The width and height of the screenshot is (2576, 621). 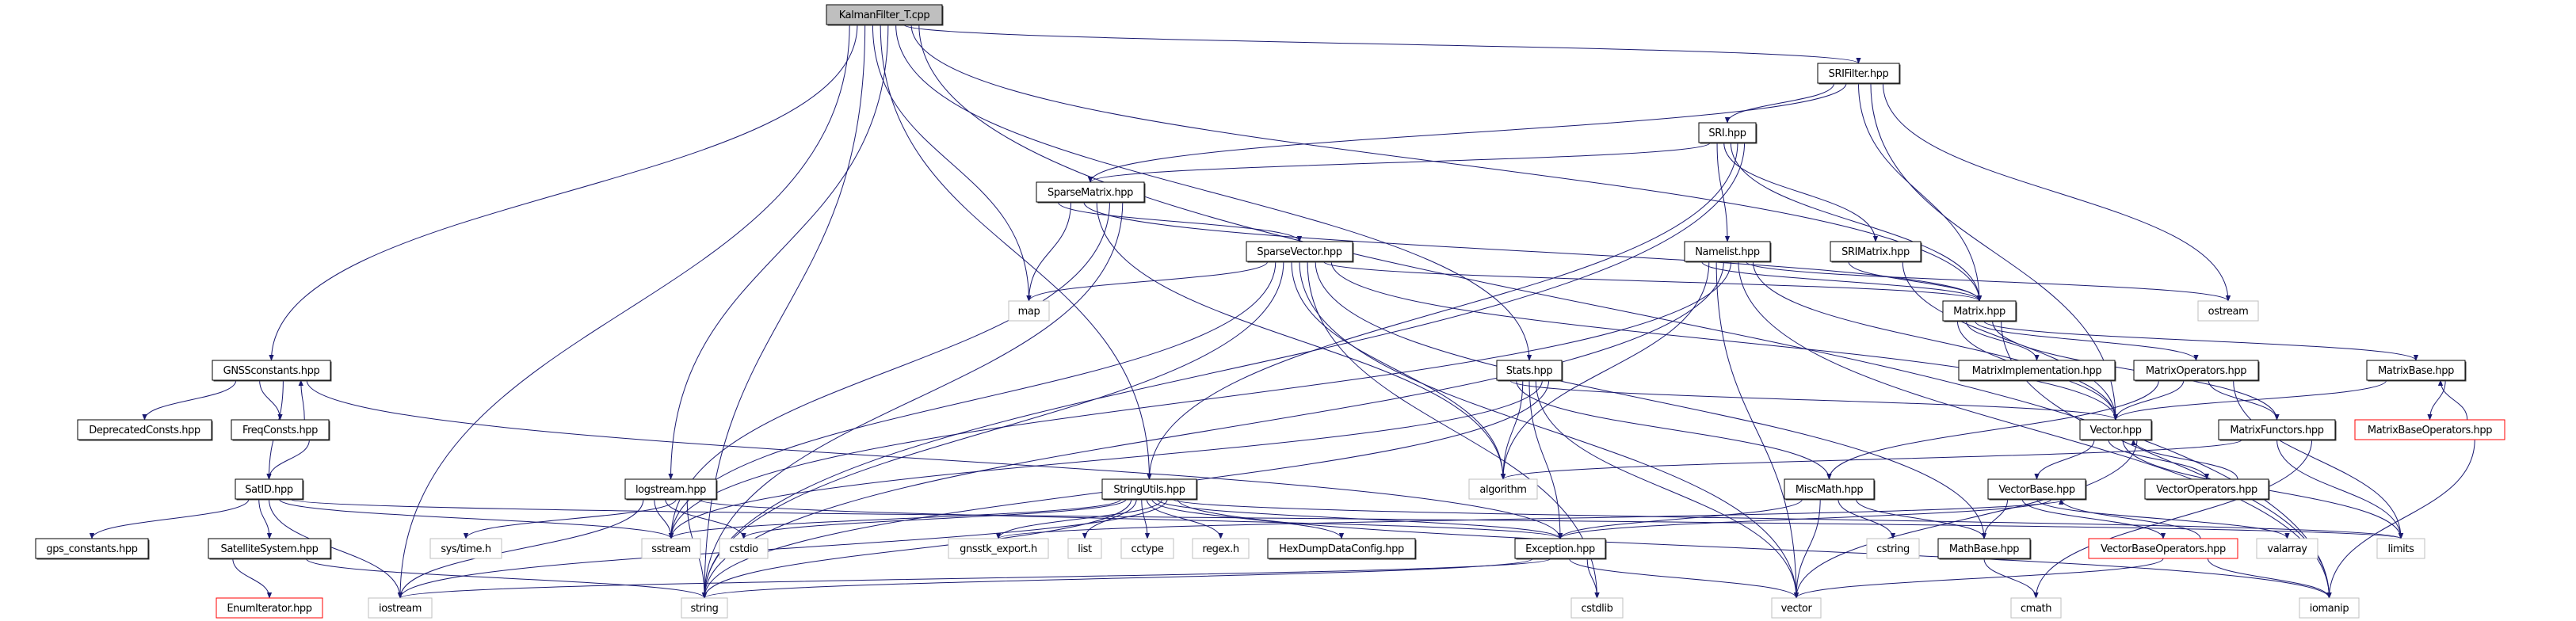 What do you see at coordinates (1512, 429) in the screenshot?
I see `edge-stats-to-algorithm` at bounding box center [1512, 429].